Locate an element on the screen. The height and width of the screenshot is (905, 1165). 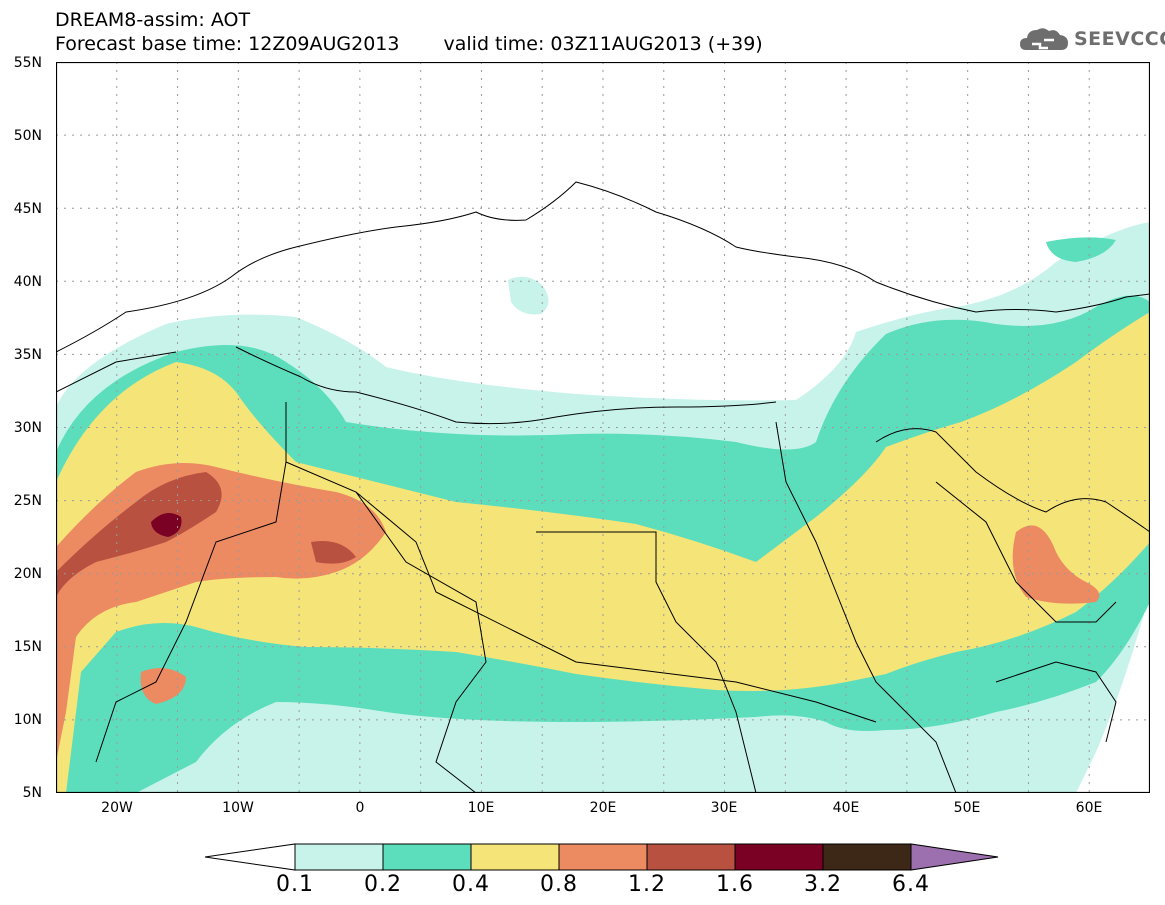
map-title: DREAM8-assim: AOT is located at coordinates (153, 20).